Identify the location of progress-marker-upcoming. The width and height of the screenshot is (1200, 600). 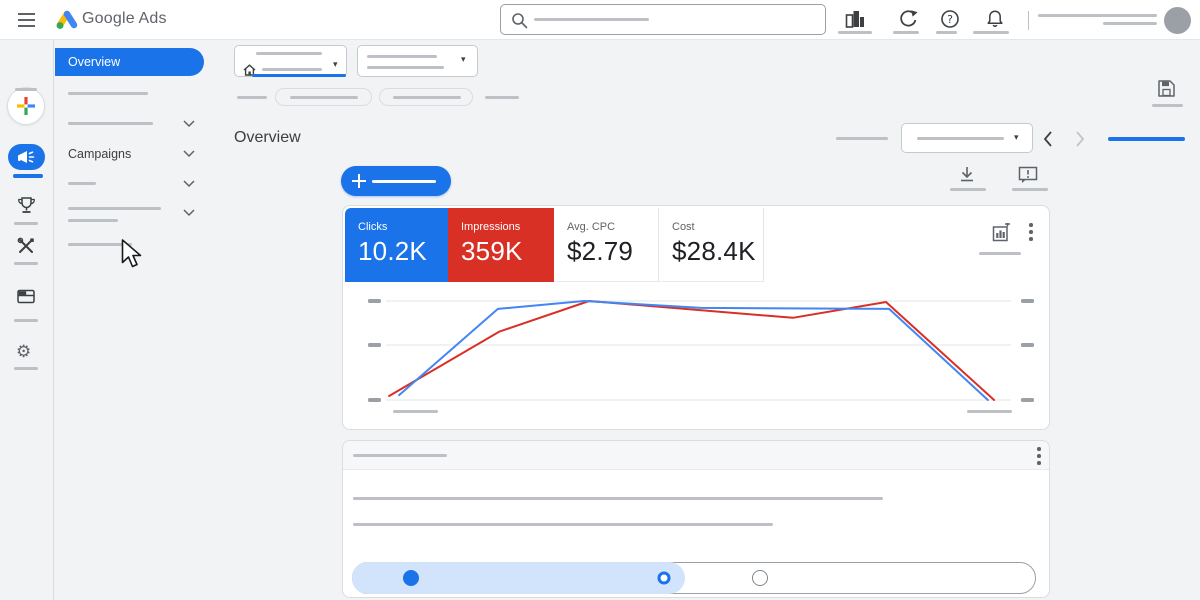
(759, 578).